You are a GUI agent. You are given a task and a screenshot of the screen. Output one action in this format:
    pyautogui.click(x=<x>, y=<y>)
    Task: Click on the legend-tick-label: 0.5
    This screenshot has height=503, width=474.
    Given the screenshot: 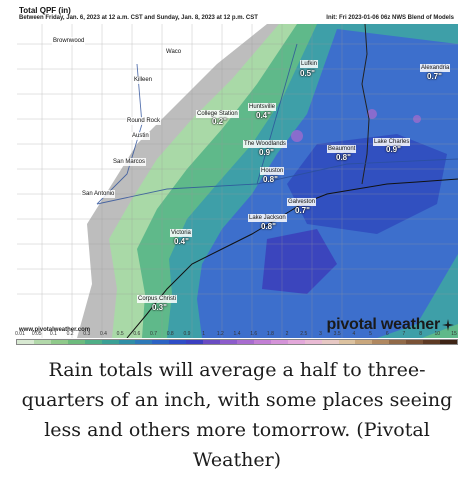 What is the action you would take?
    pyautogui.click(x=120, y=334)
    